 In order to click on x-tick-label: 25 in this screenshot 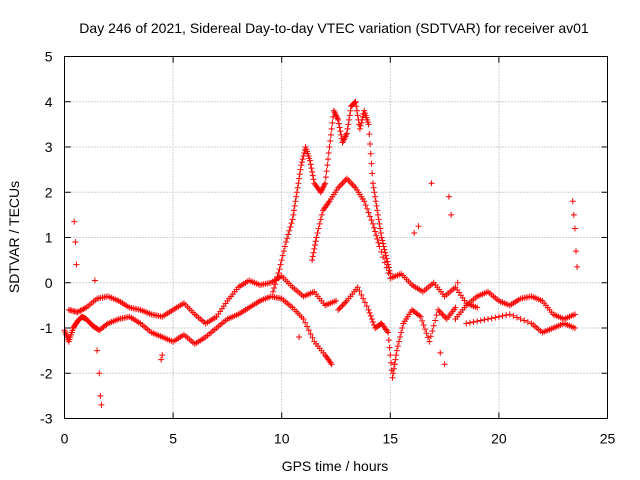, I will do `click(608, 439)`.